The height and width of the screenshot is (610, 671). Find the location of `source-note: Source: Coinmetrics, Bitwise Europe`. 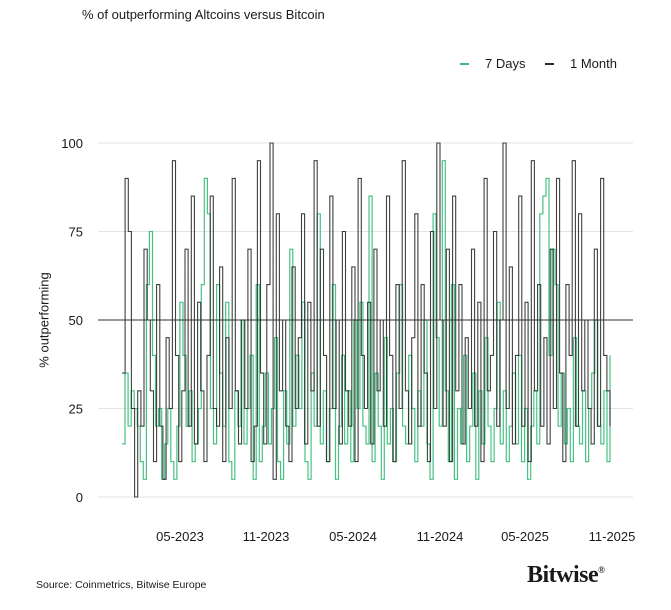

source-note: Source: Coinmetrics, Bitwise Europe is located at coordinates (121, 585).